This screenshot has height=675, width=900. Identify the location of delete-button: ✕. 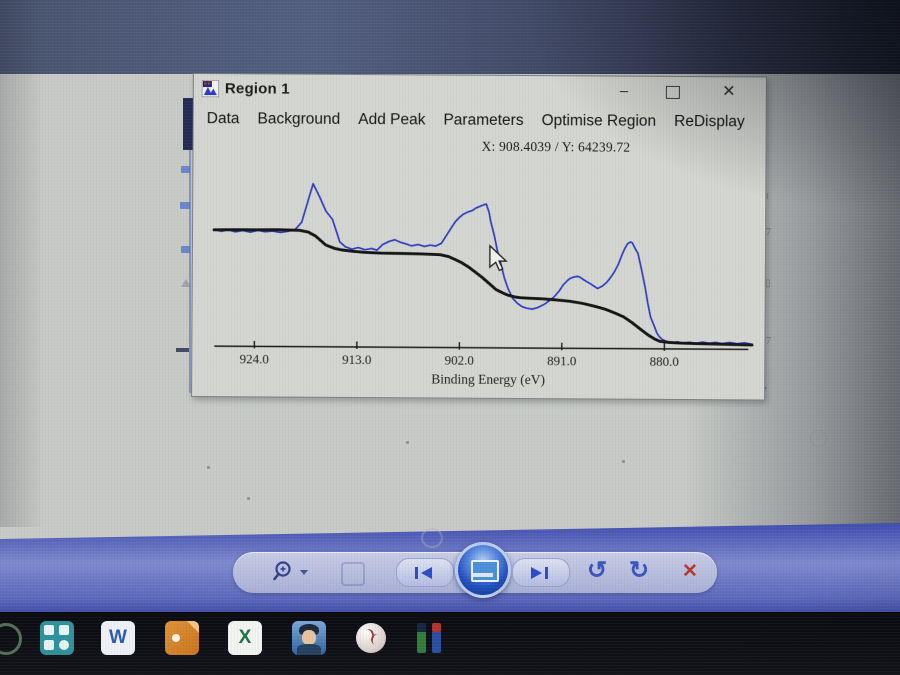
(690, 571).